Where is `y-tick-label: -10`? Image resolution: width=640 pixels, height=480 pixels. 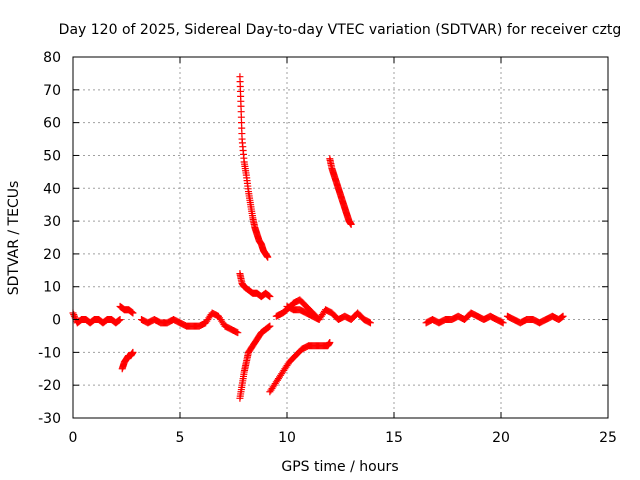 y-tick-label: -10 is located at coordinates (49, 353).